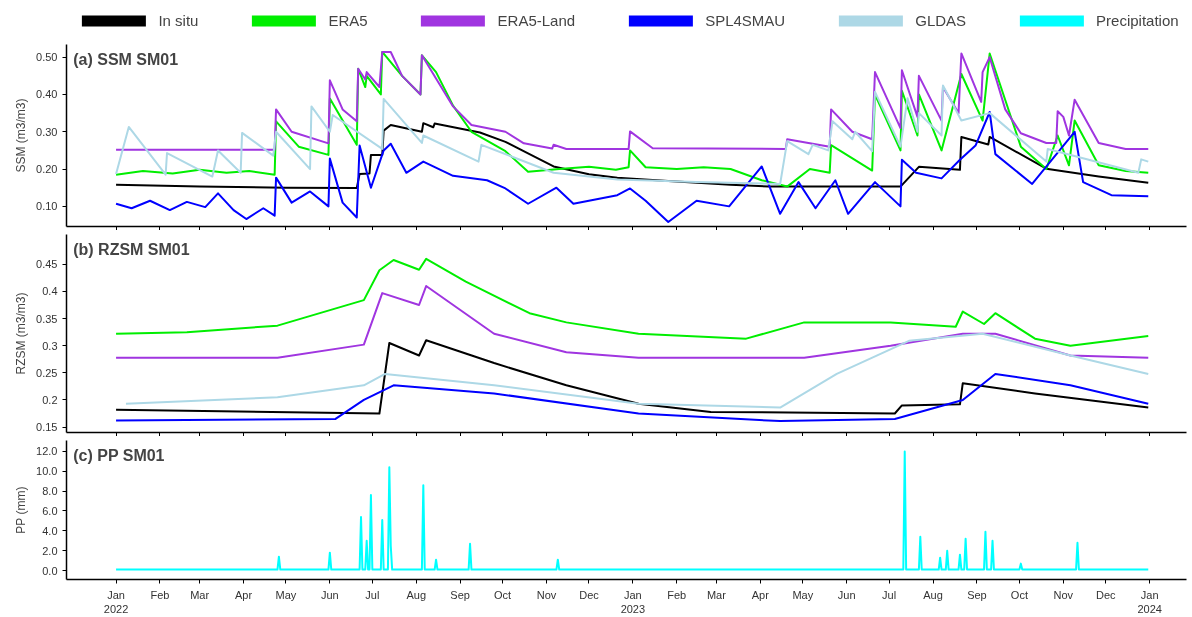  What do you see at coordinates (536, 20) in the screenshot?
I see `legend-label: ERA5-Land` at bounding box center [536, 20].